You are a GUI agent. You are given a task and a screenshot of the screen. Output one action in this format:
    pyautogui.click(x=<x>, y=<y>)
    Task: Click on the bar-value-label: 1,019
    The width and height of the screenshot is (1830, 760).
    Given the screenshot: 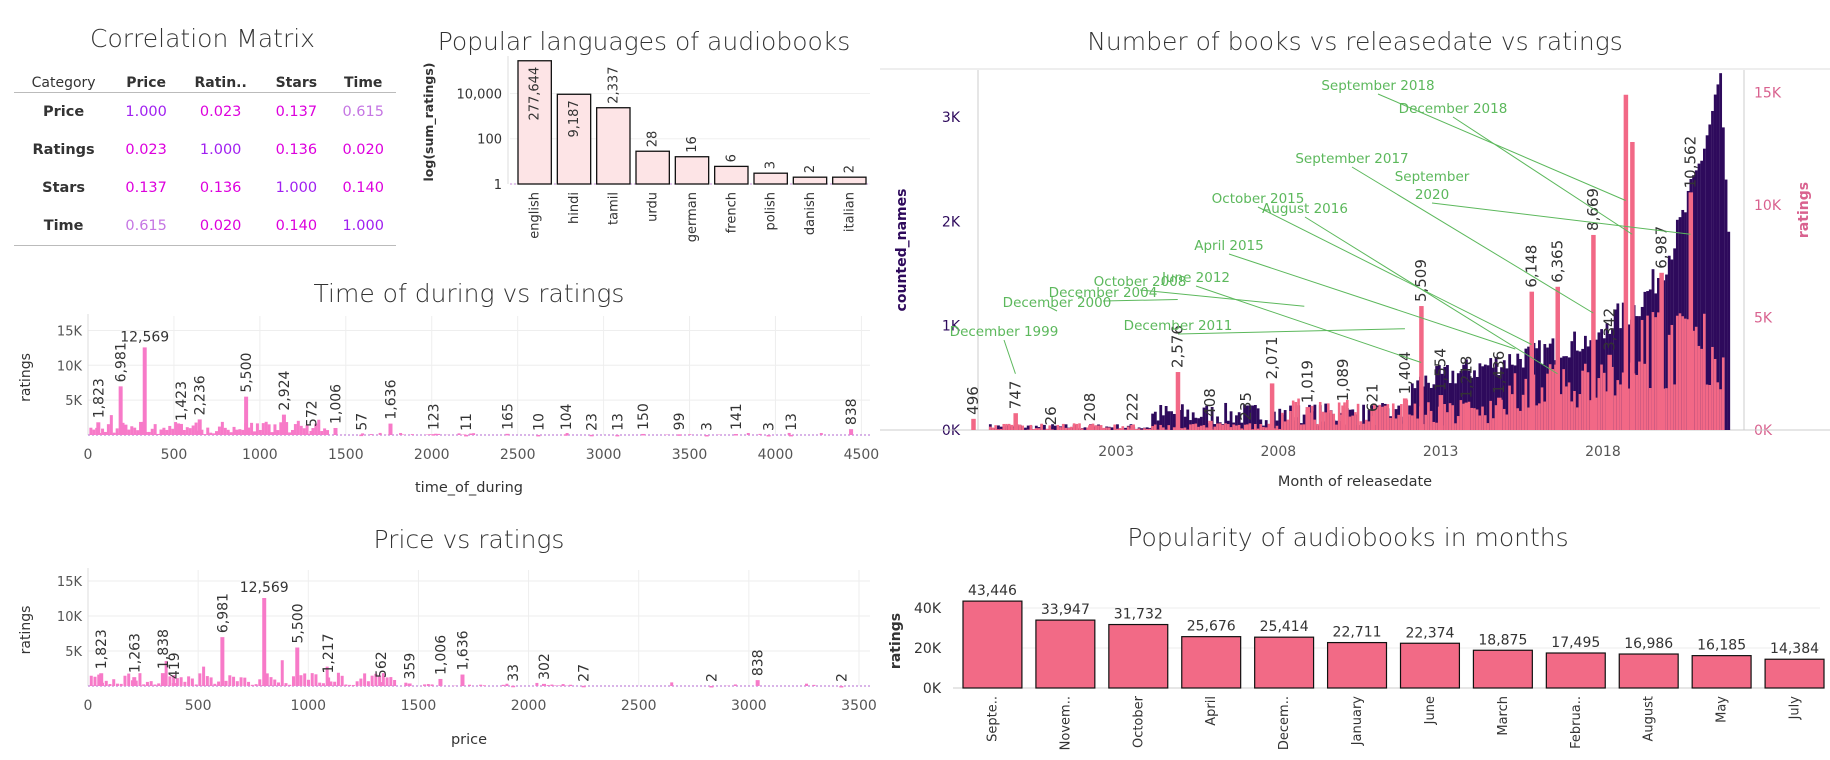 What is the action you would take?
    pyautogui.click(x=1308, y=381)
    